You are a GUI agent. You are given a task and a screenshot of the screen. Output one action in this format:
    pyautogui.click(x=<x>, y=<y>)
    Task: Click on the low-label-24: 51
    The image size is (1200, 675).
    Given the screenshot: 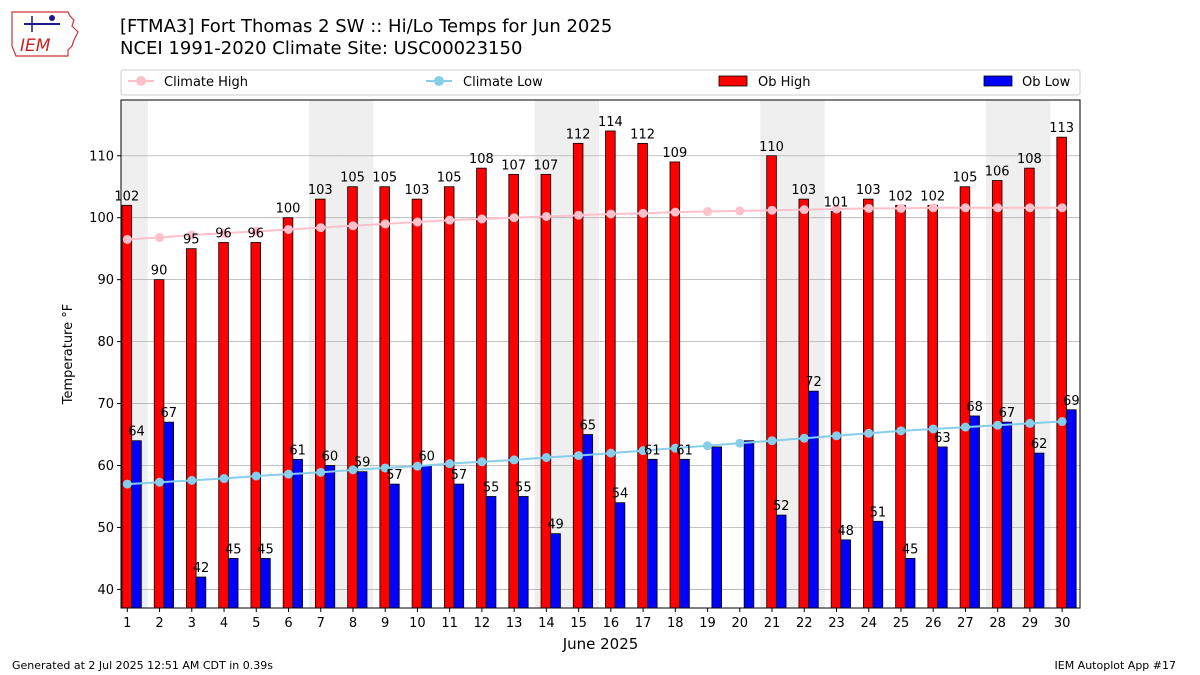 What is the action you would take?
    pyautogui.click(x=878, y=512)
    